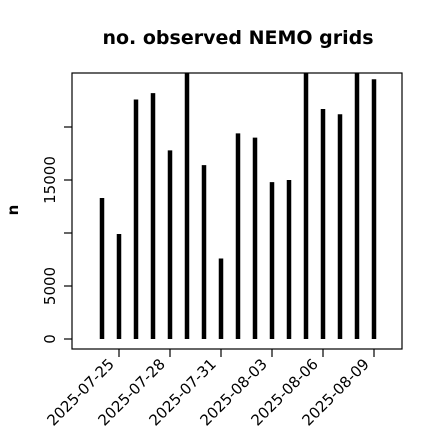 The image size is (440, 440). Describe the element at coordinates (50, 339) in the screenshot. I see `y-tick-label: 0` at that location.